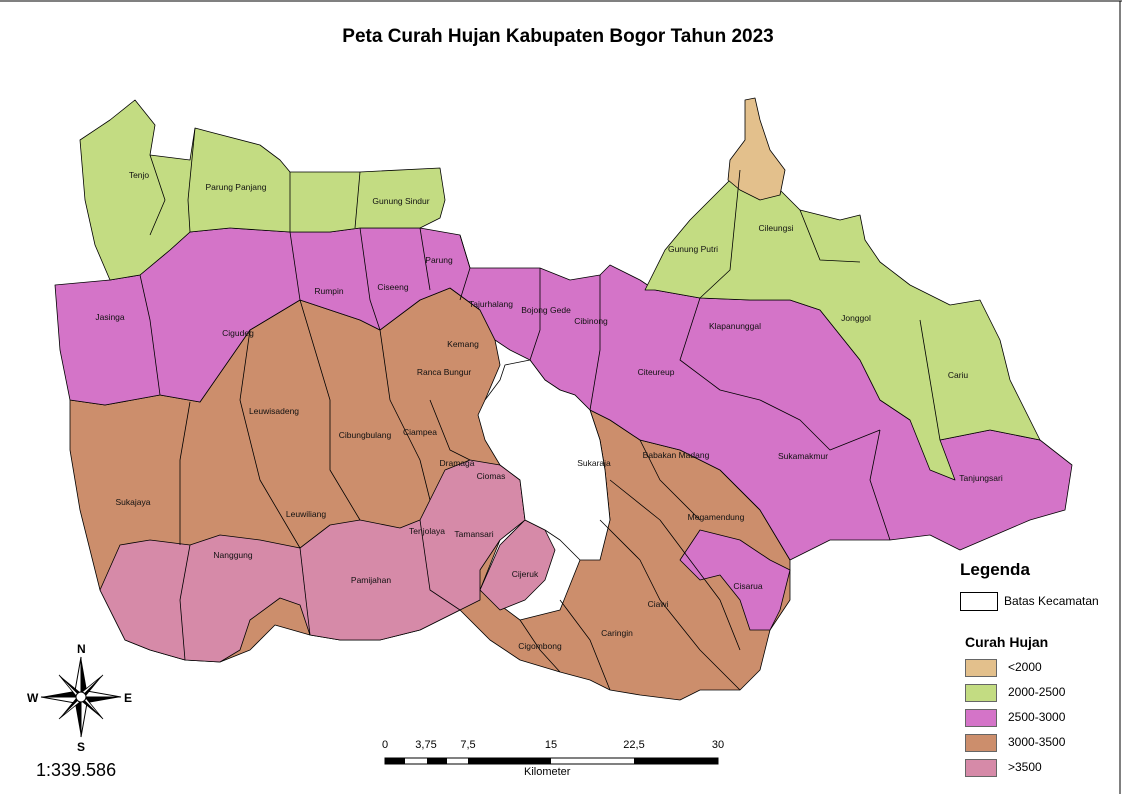  I want to click on label-sukajaya: Sukajaya, so click(133, 502).